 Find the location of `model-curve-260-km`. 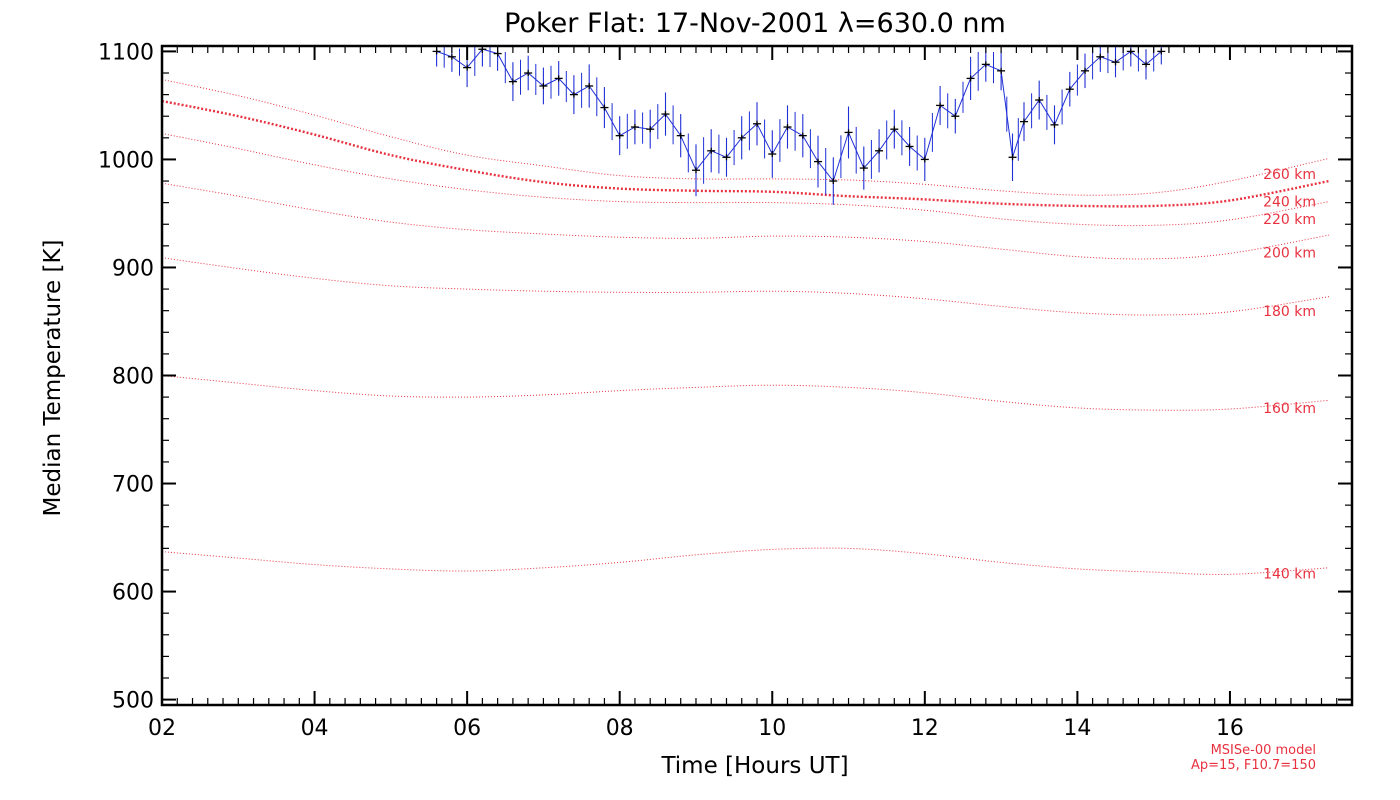

model-curve-260-km is located at coordinates (746, 137).